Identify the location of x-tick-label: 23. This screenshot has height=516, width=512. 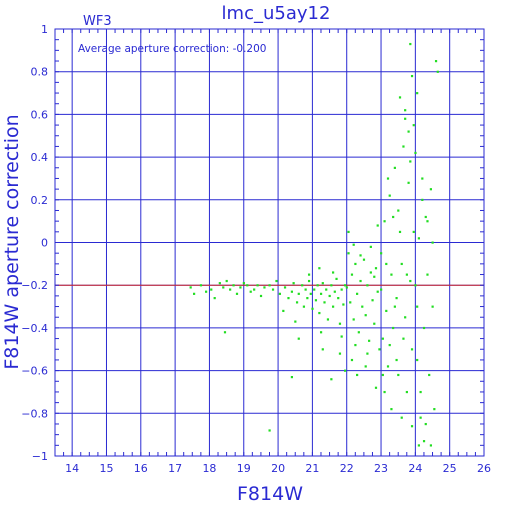
(381, 468).